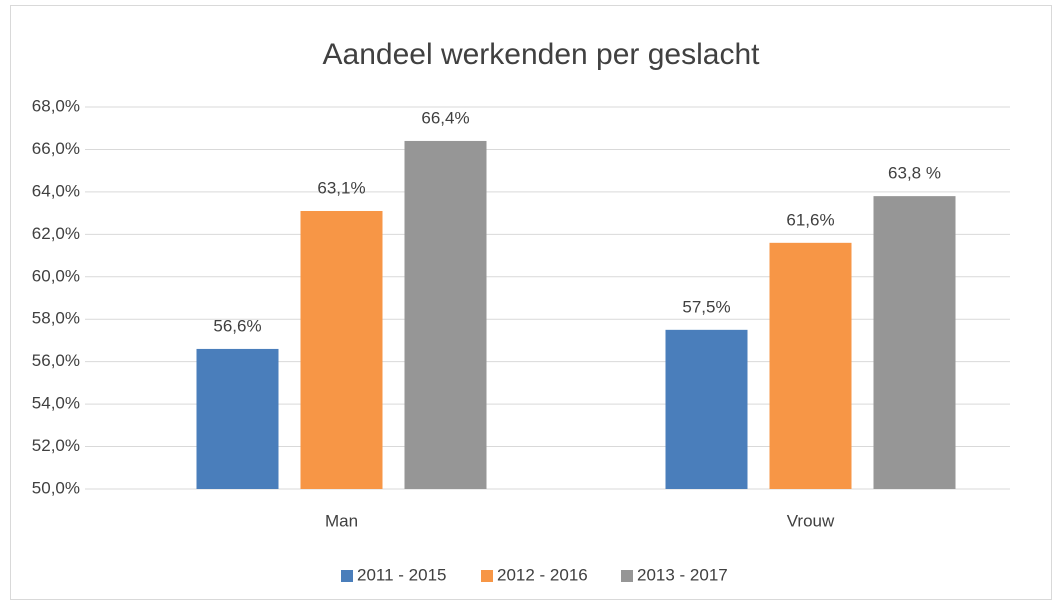 The image size is (1062, 611). What do you see at coordinates (56, 105) in the screenshot?
I see `y-tick-label: 68,0%` at bounding box center [56, 105].